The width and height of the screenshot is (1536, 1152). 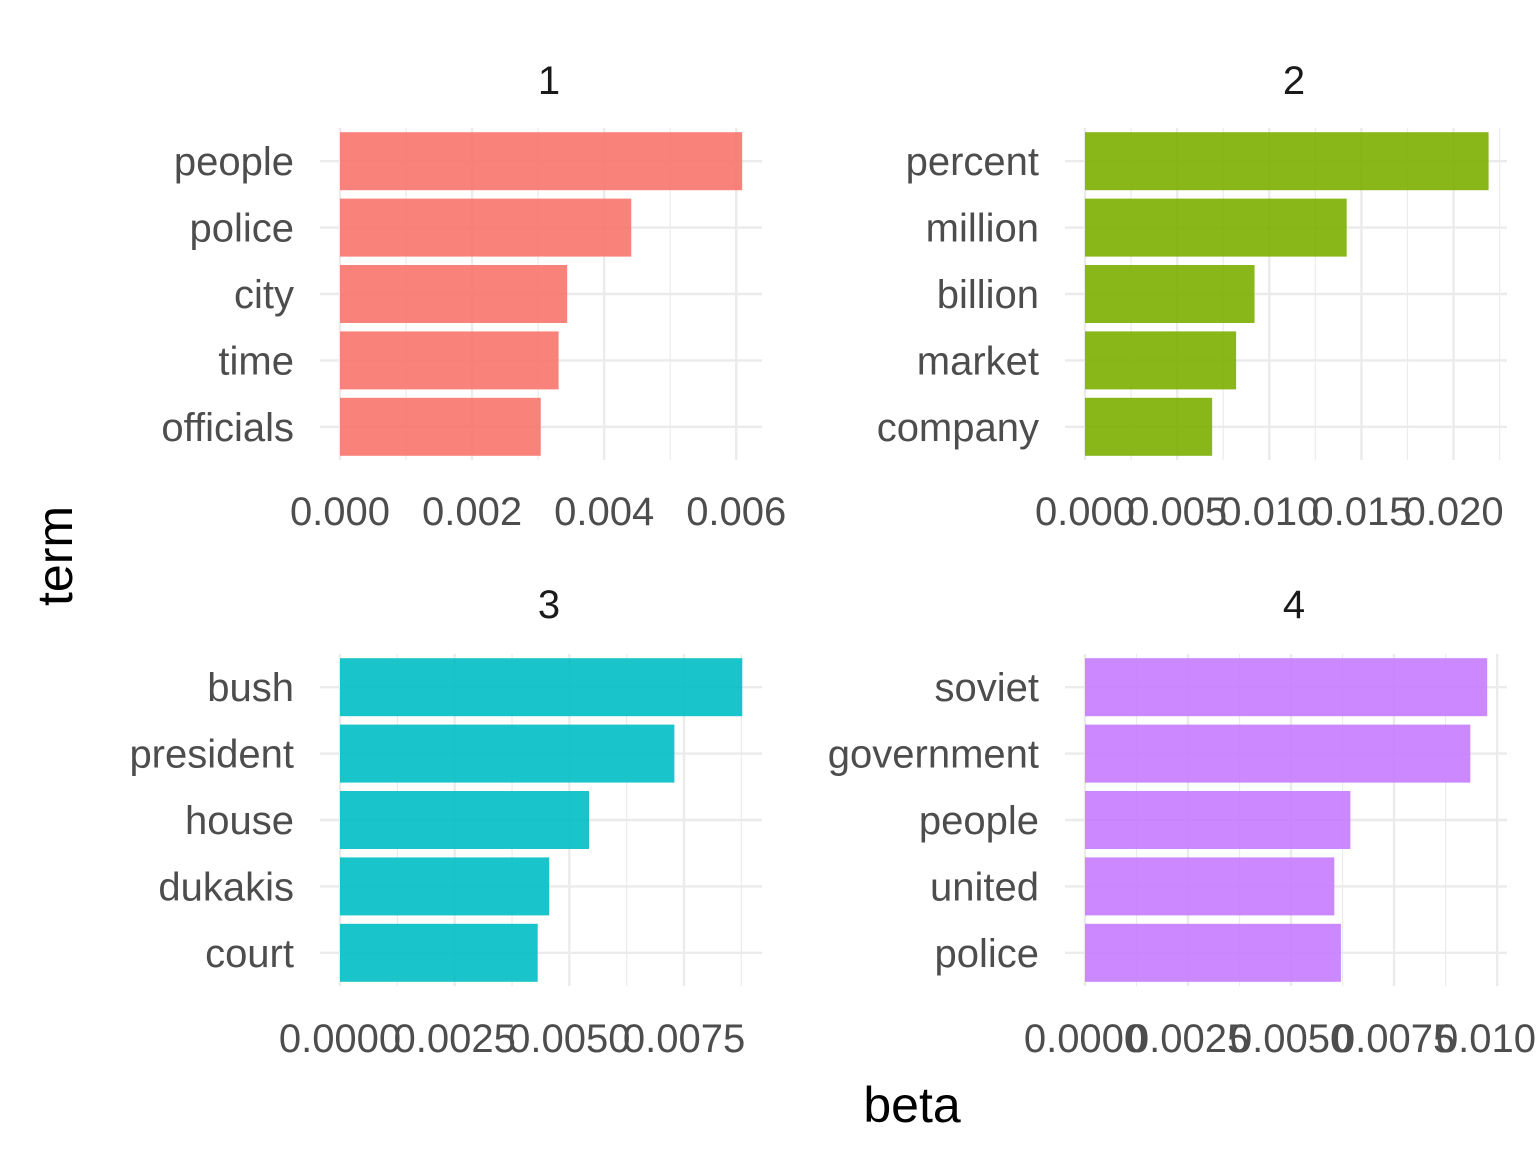 I want to click on bar-company, so click(x=1149, y=426).